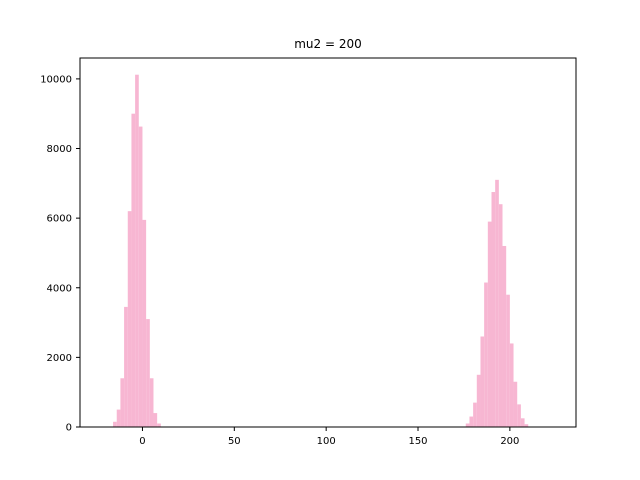 This screenshot has width=640, height=480. What do you see at coordinates (56, 79) in the screenshot?
I see `y-tick-label: 10000` at bounding box center [56, 79].